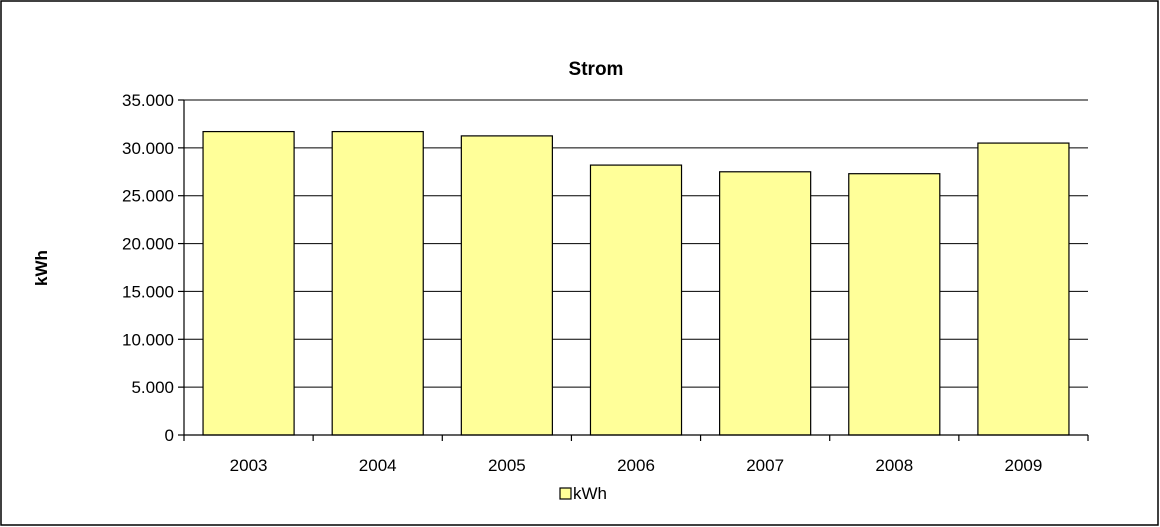  Describe the element at coordinates (148, 196) in the screenshot. I see `y-tick-label: 25.000` at that location.